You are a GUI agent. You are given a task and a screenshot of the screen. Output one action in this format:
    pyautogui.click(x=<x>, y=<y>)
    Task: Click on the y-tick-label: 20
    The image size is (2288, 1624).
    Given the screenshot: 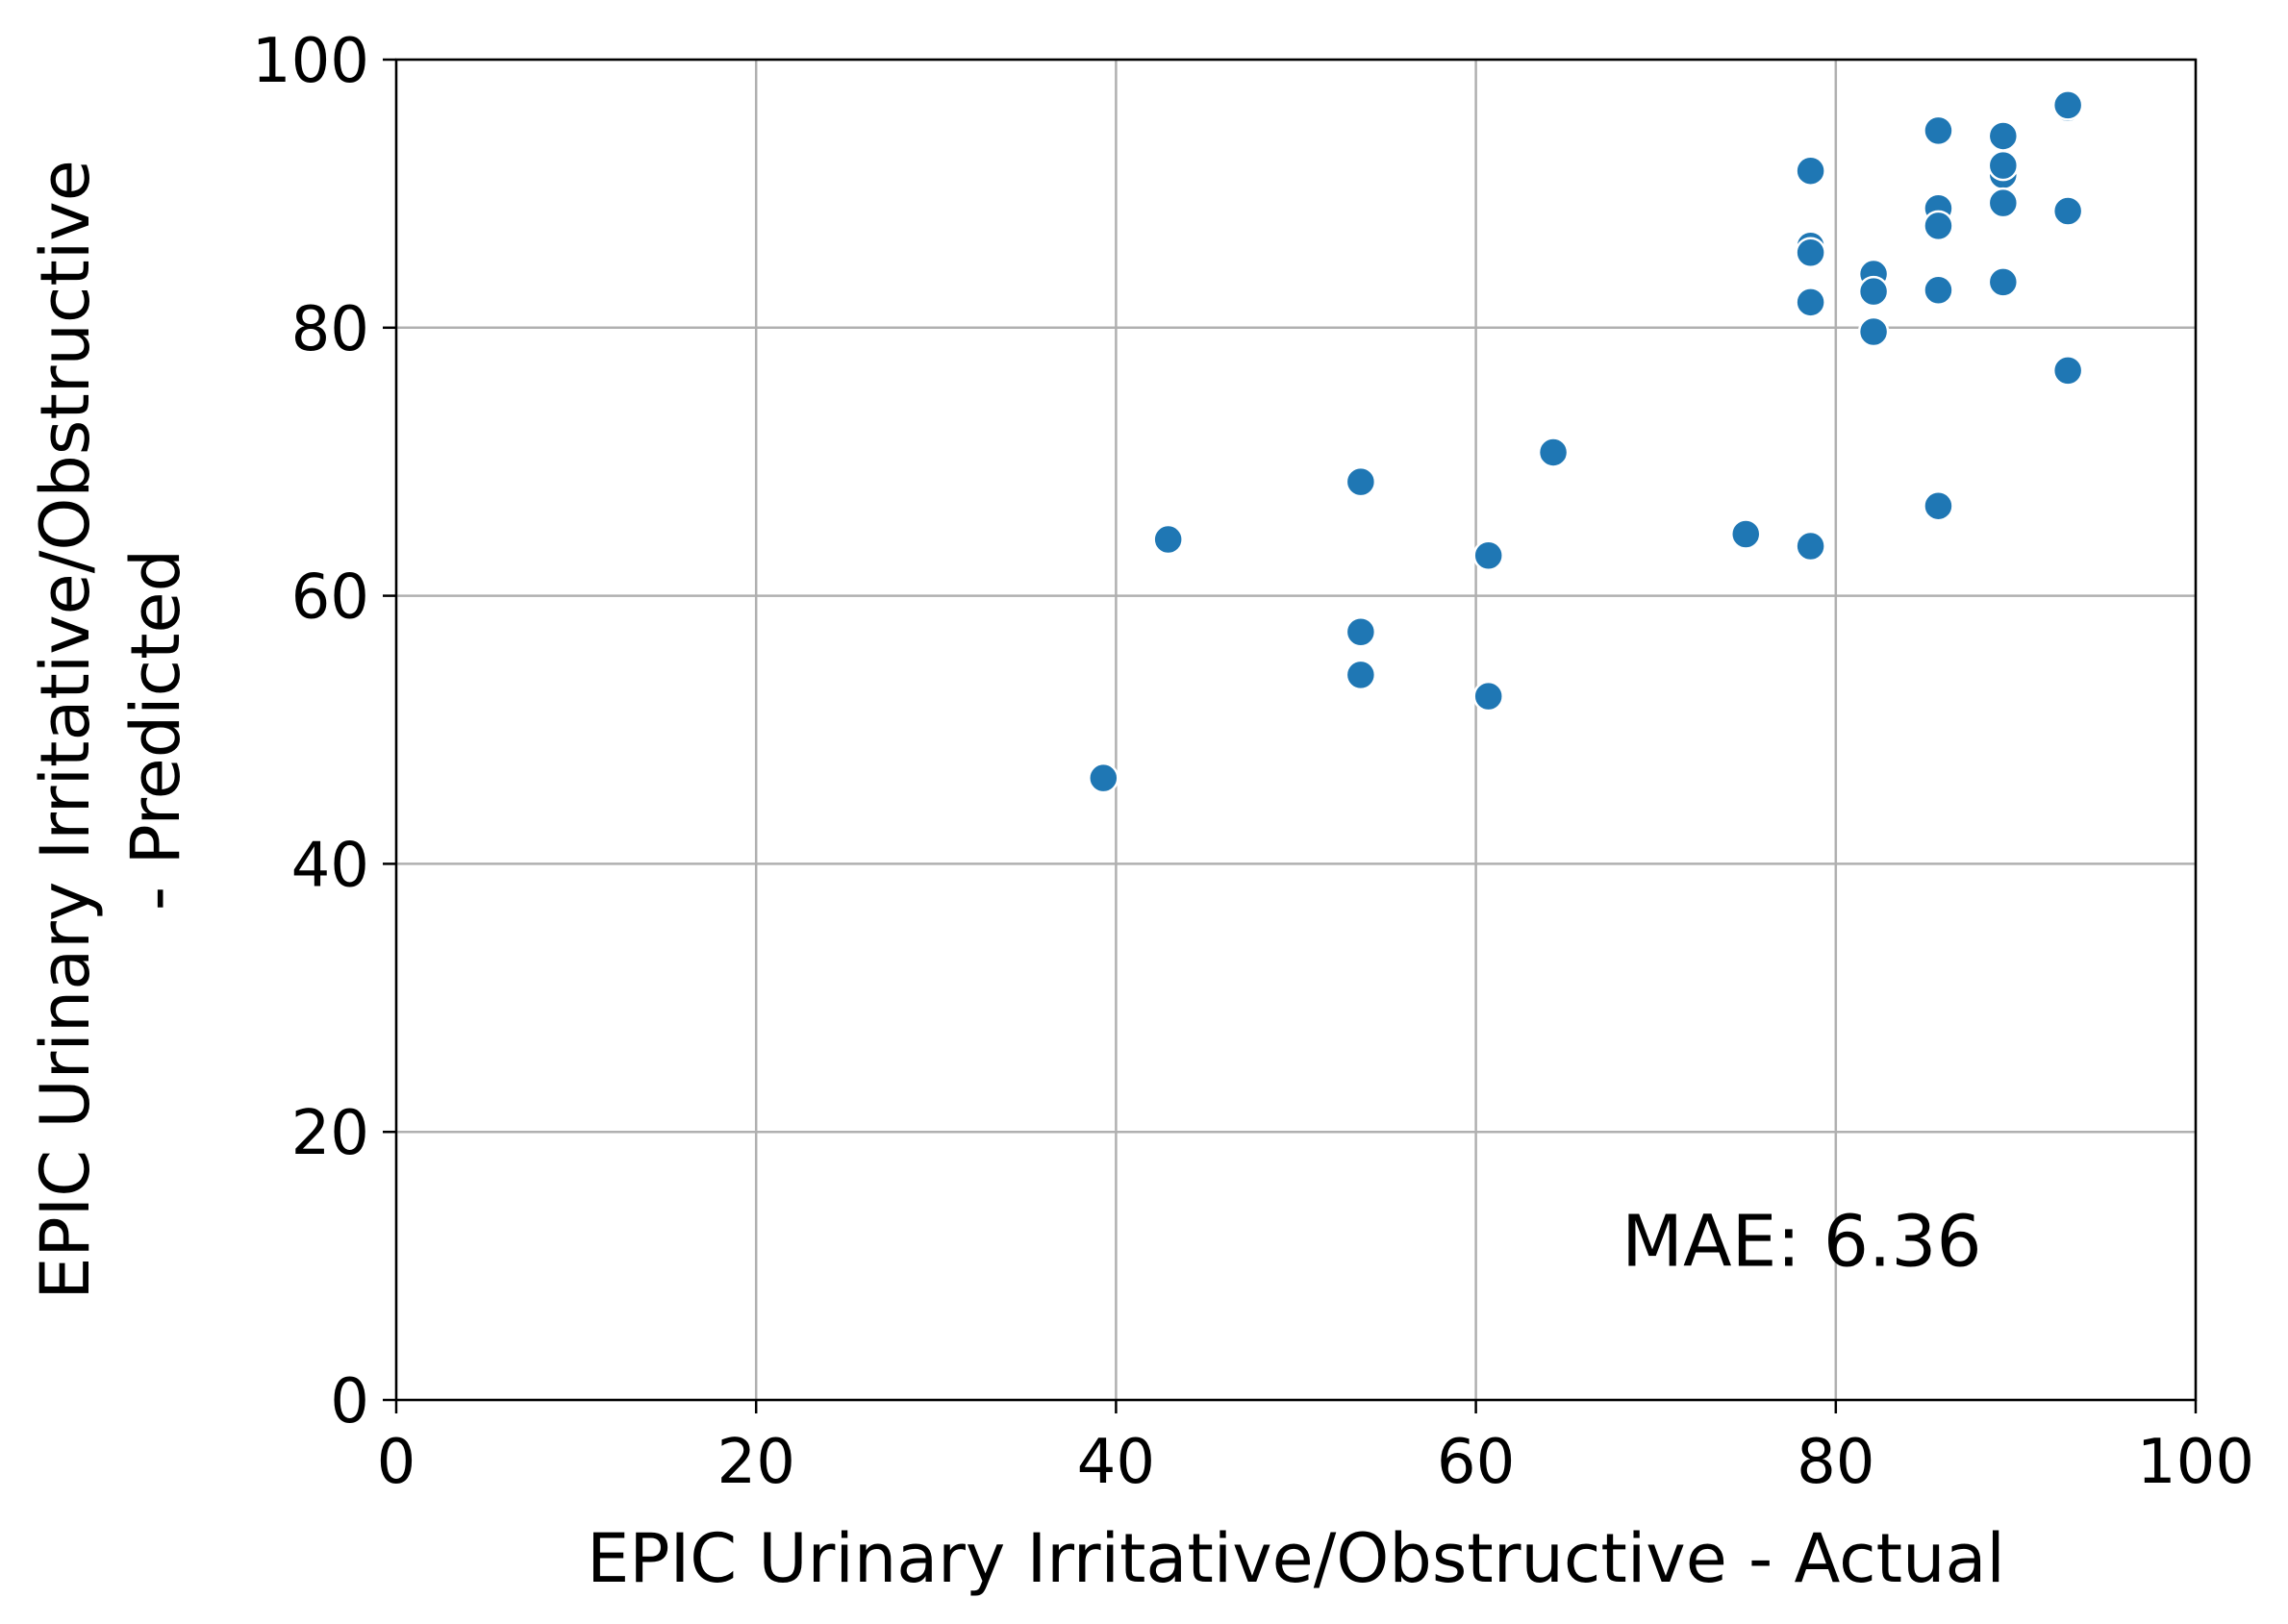 What is the action you would take?
    pyautogui.click(x=330, y=1133)
    